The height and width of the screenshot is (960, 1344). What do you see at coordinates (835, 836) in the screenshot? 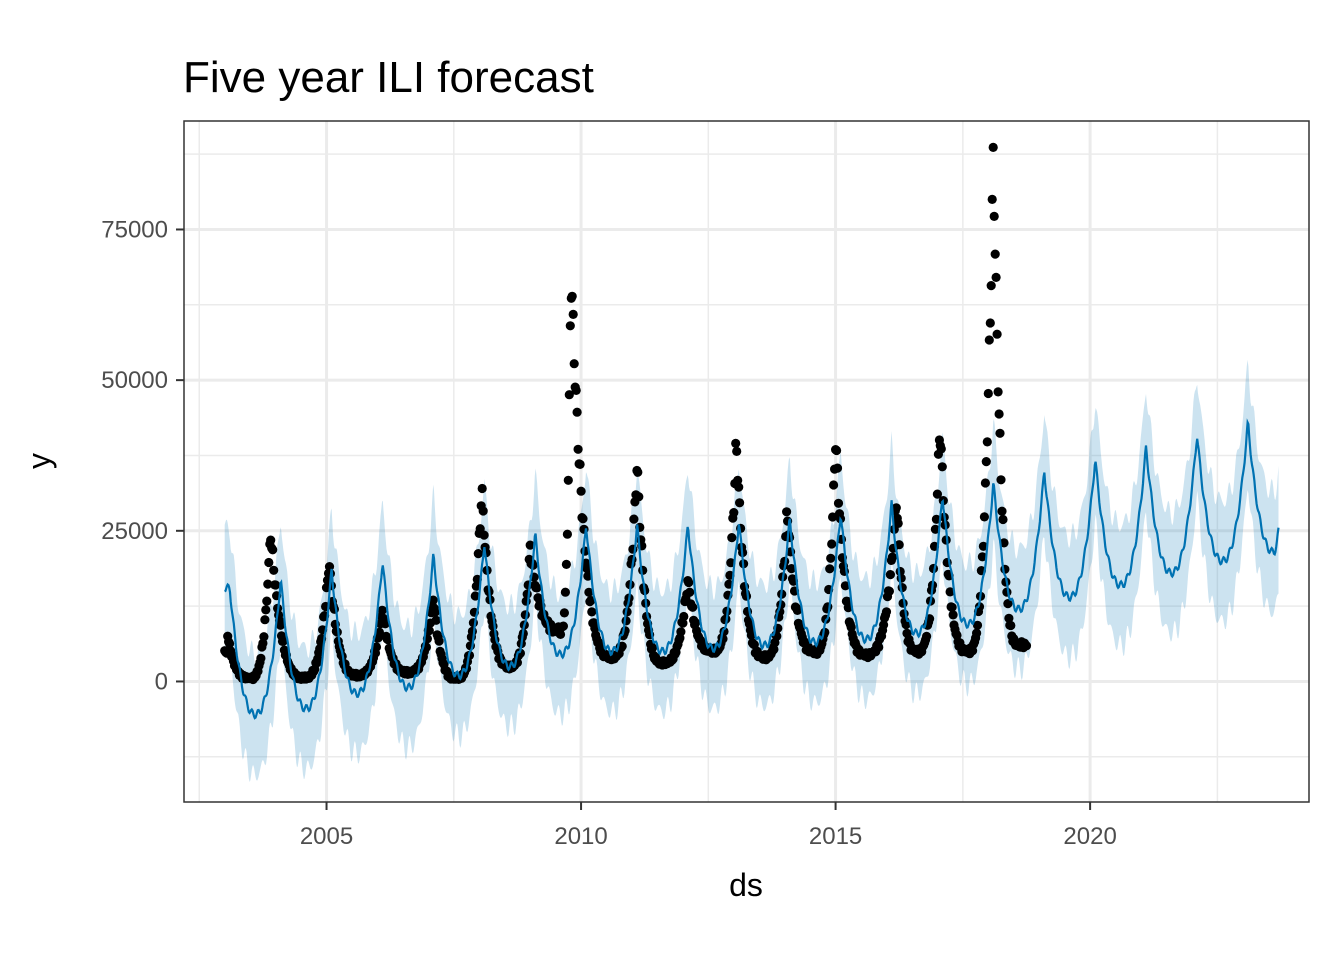
I see `x-tick-label: 2015` at bounding box center [835, 836].